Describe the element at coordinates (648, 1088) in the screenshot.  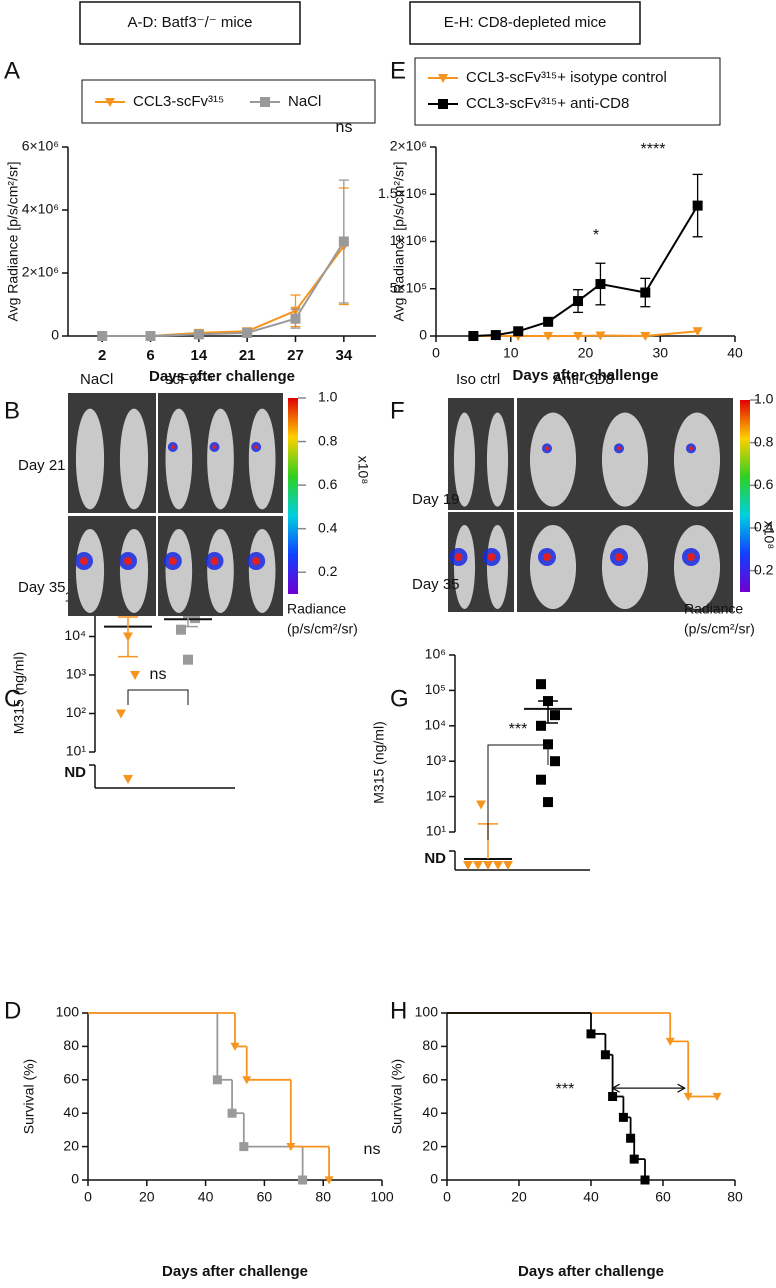
I see `arrow-head` at that location.